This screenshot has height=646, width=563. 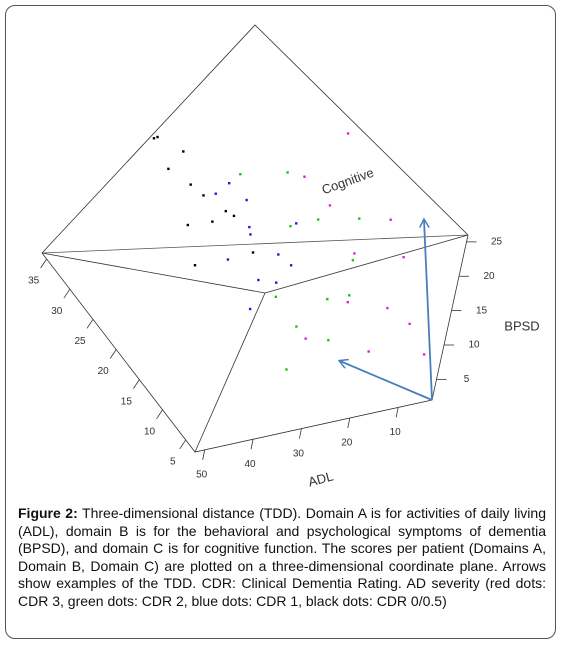 What do you see at coordinates (150, 431) in the screenshot?
I see `y-tick-label: 10` at bounding box center [150, 431].